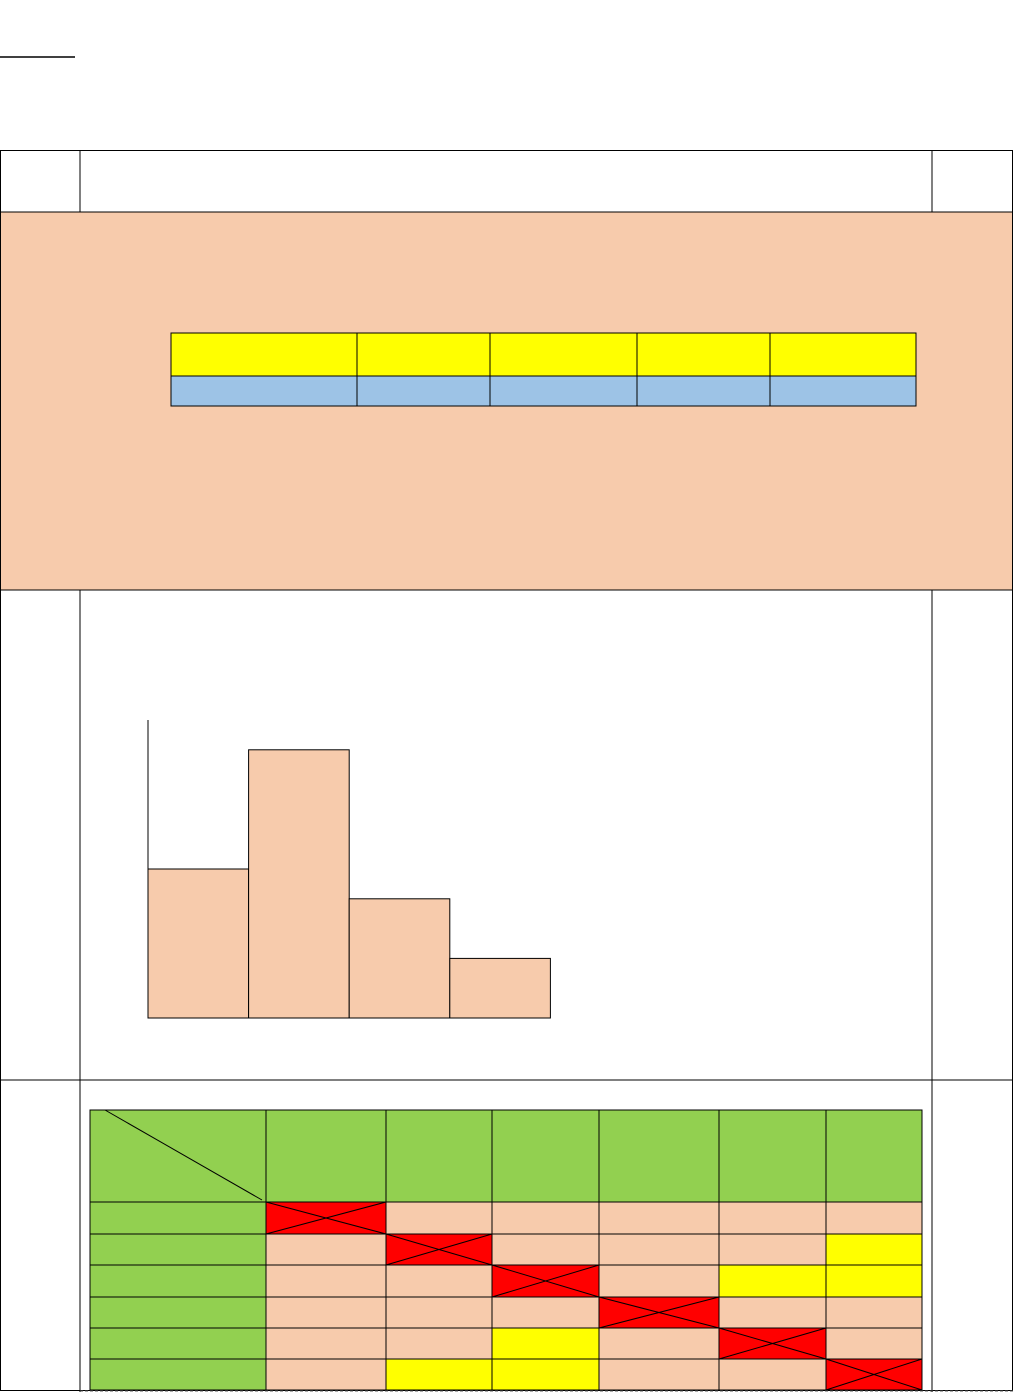  Describe the element at coordinates (183, 1155) in the screenshot. I see `diagonal` at that location.